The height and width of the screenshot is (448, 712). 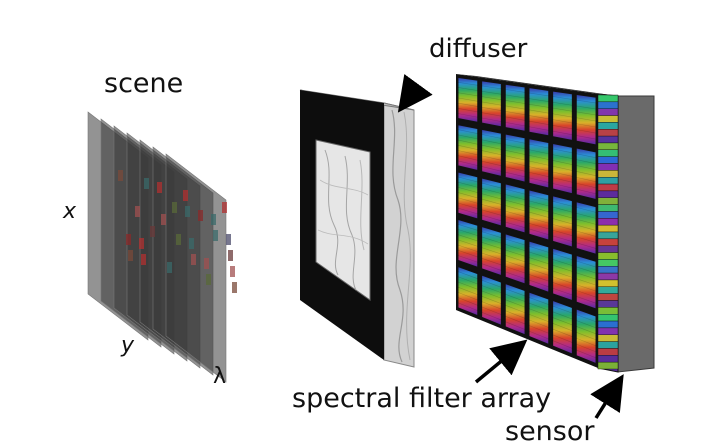 I want to click on scene-stack, so click(x=162, y=247).